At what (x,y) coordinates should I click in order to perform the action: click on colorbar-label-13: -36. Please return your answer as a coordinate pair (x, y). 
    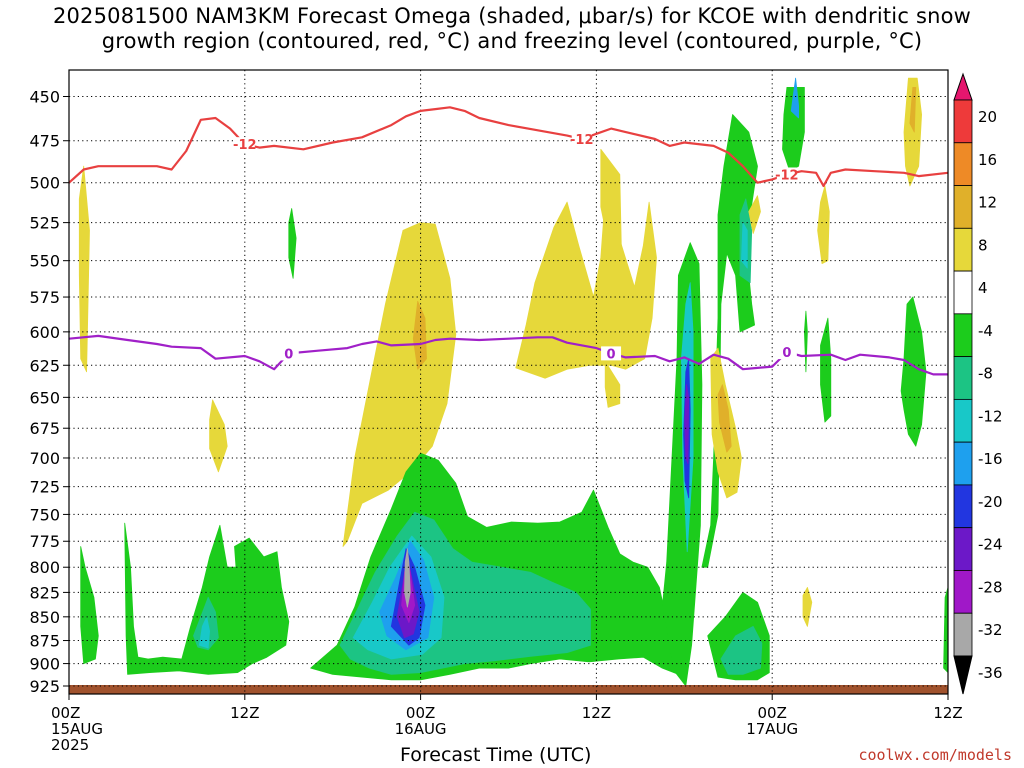
    Looking at the image, I should click on (990, 673).